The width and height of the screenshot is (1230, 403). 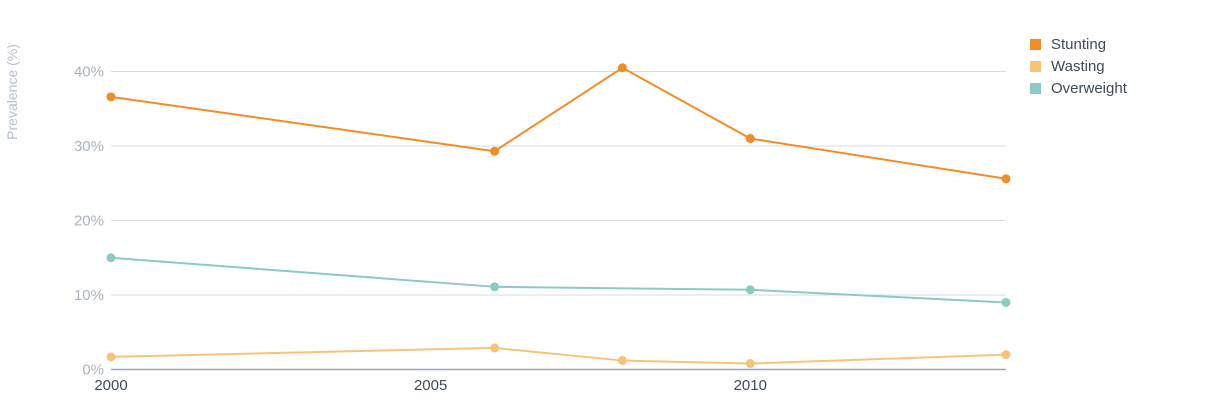 I want to click on legend-item-wasting: Wasting, so click(x=1078, y=66).